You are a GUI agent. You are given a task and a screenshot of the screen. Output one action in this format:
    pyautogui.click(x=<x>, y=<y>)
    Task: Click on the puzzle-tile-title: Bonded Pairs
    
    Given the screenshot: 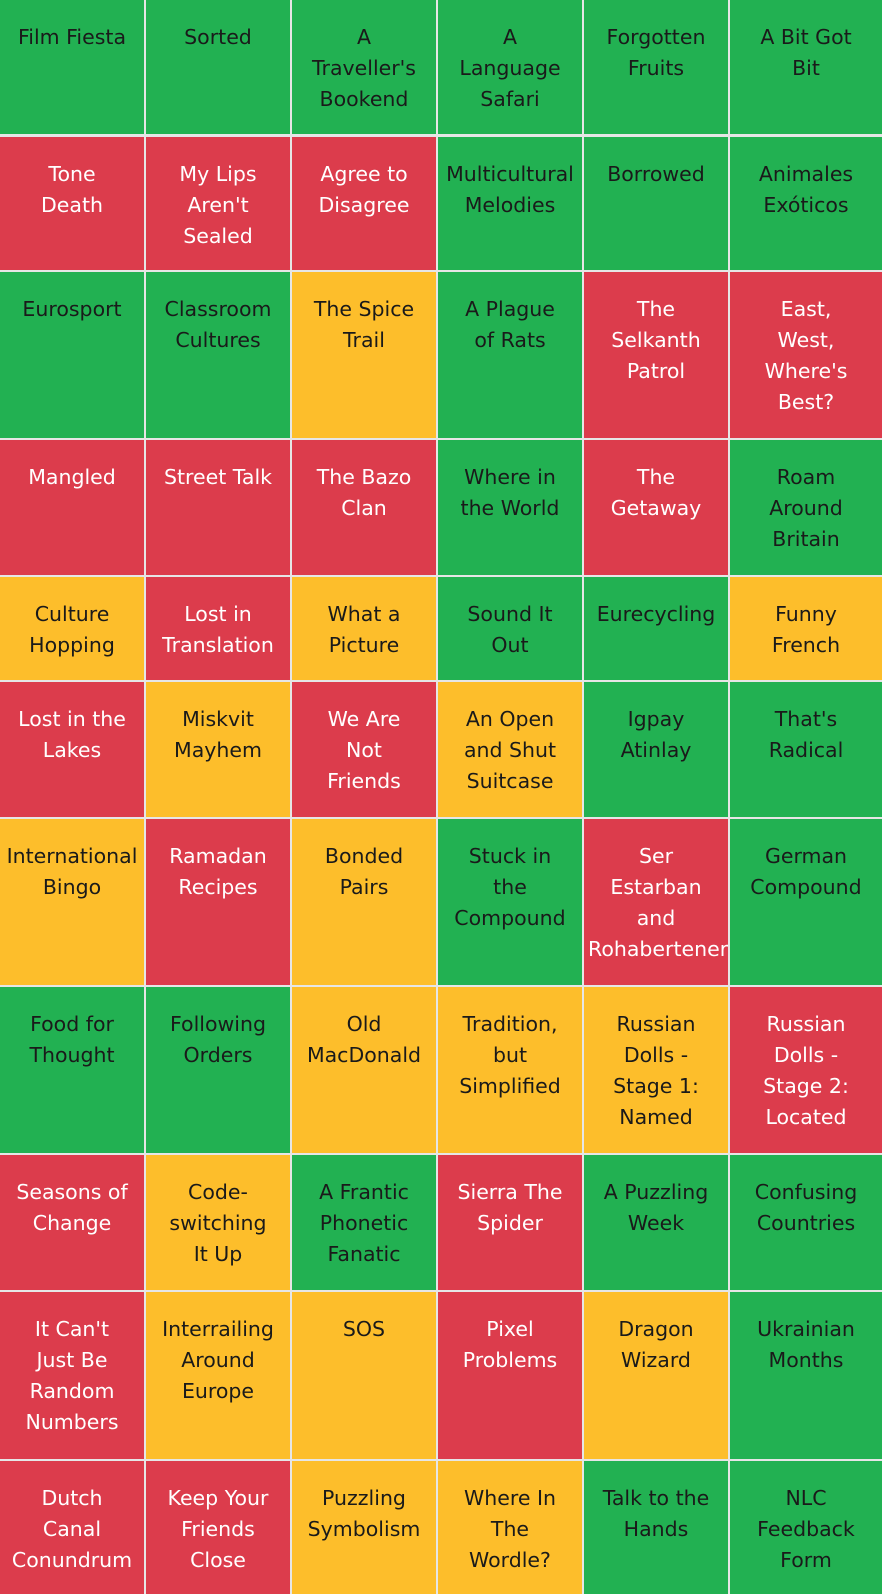 What is the action you would take?
    pyautogui.click(x=364, y=872)
    